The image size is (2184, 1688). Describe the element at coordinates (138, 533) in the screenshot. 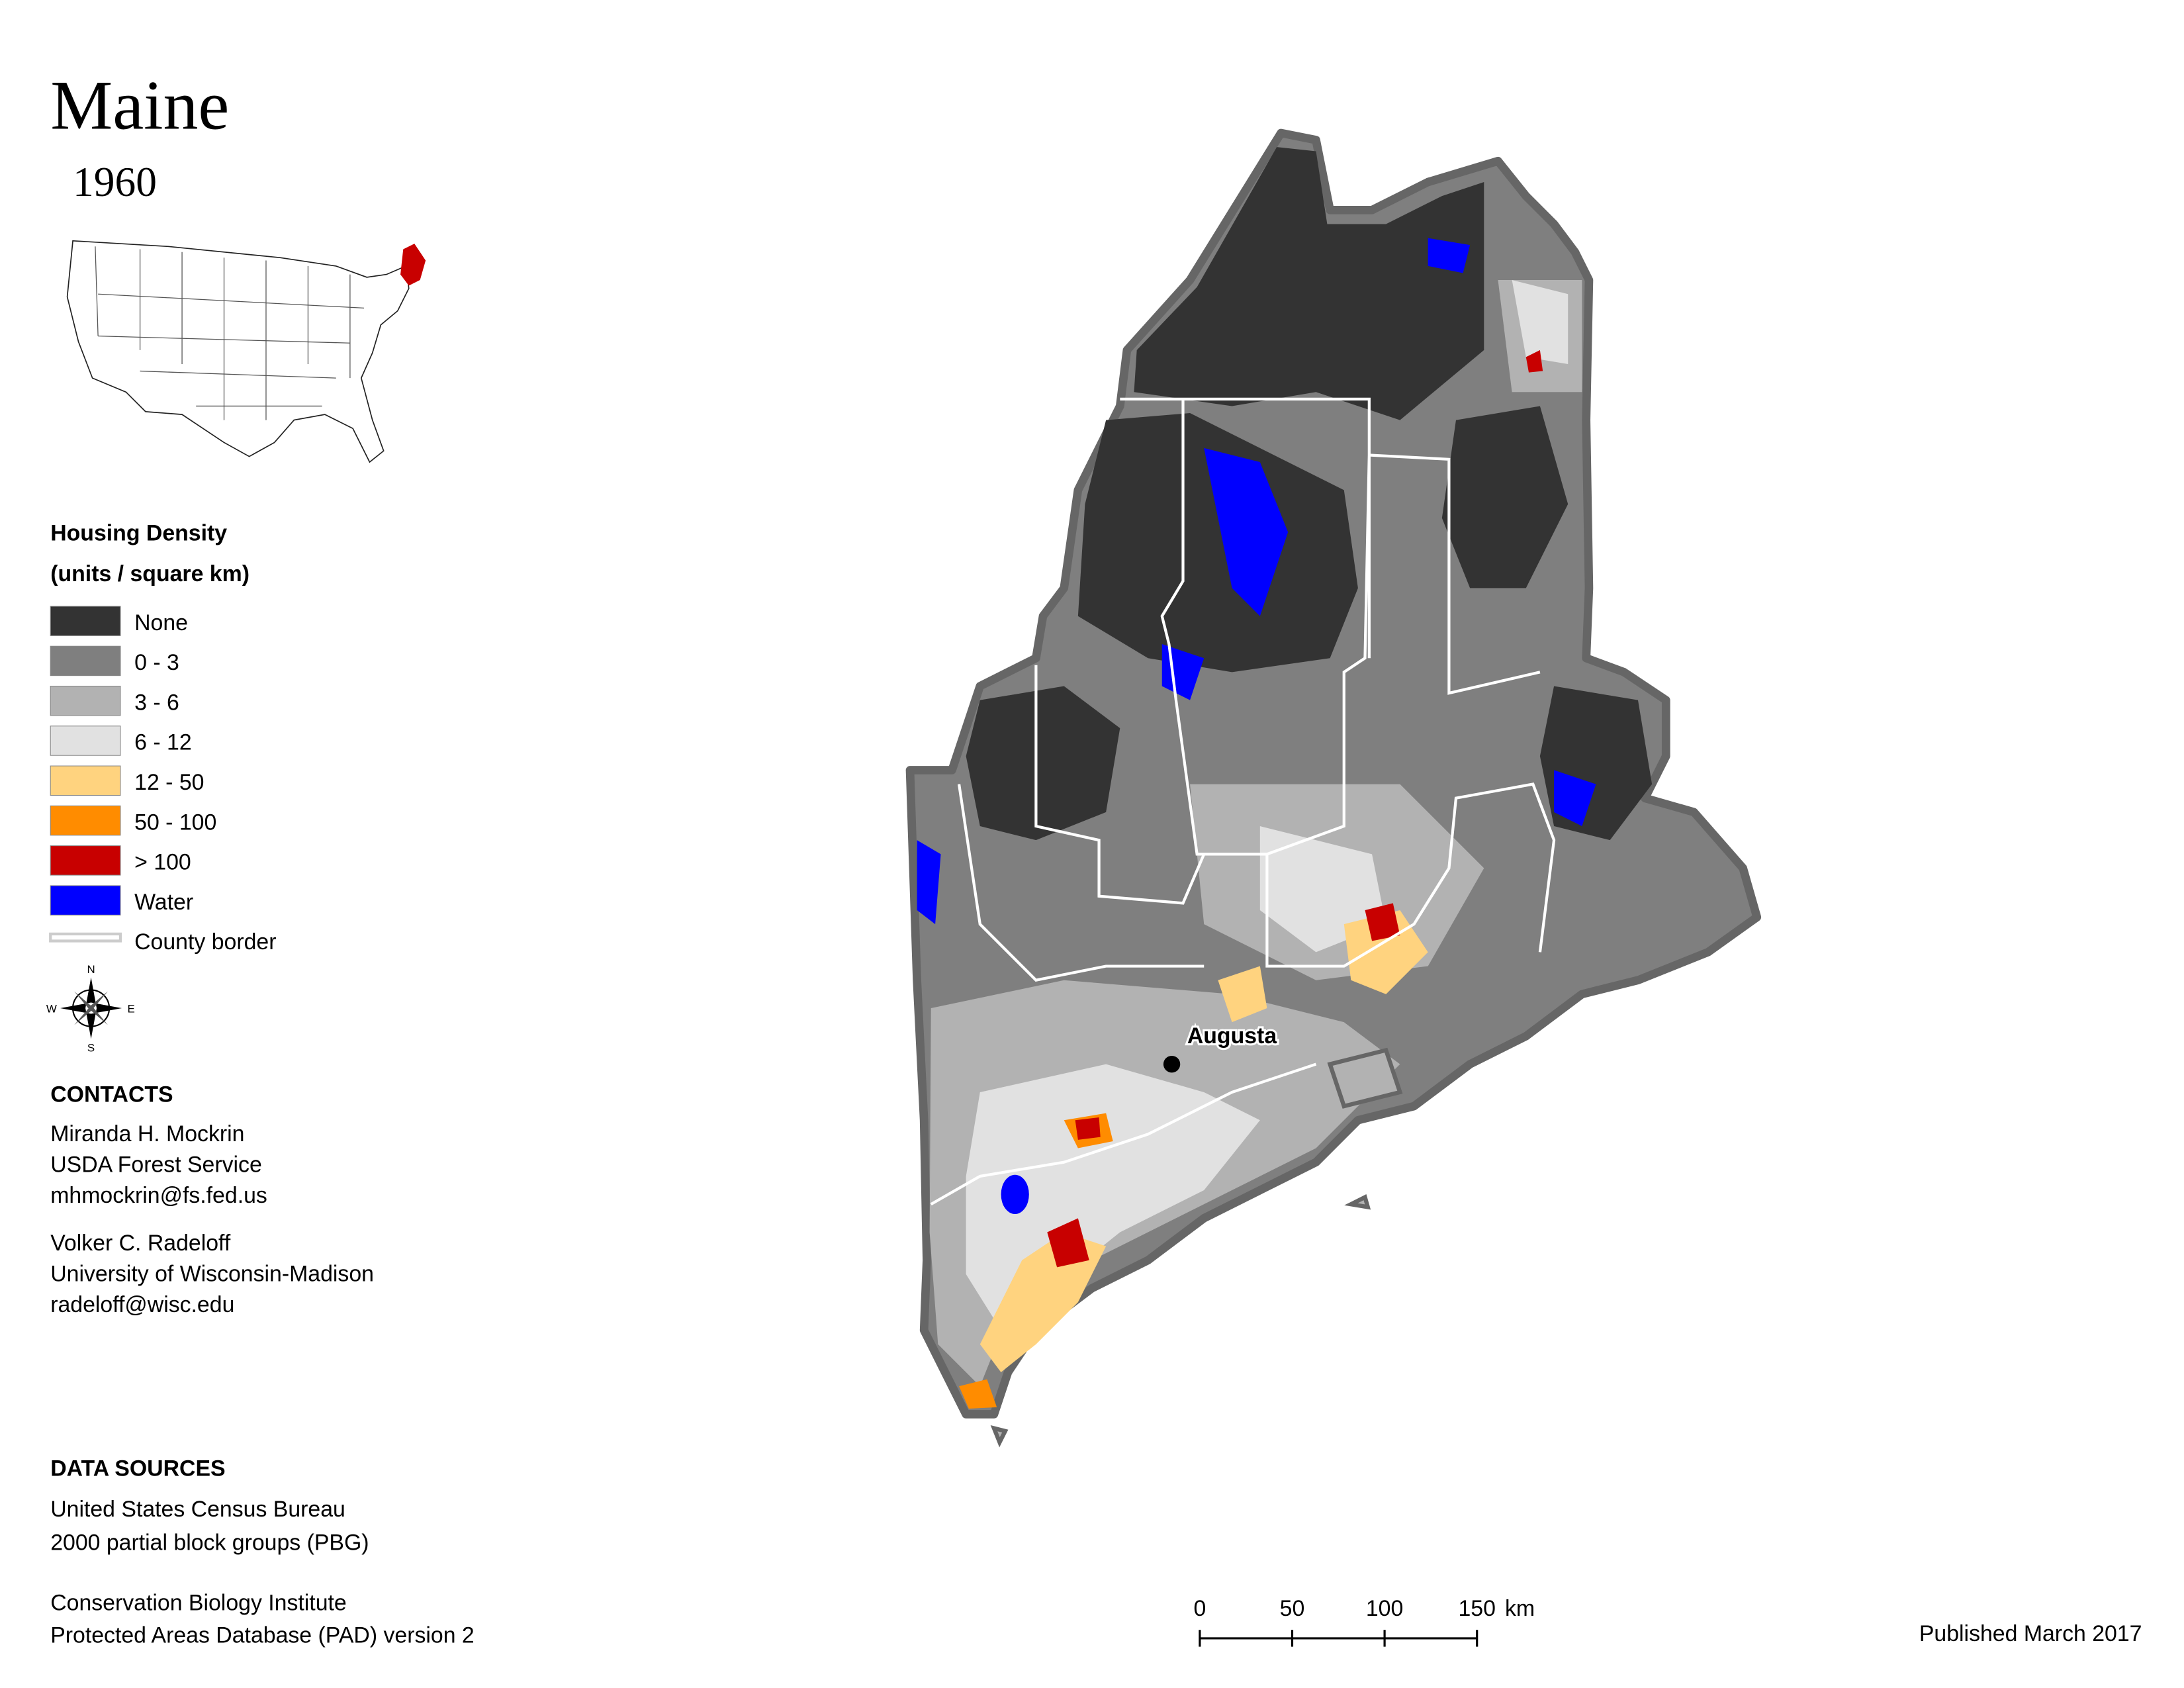

I see `legend-title: Housing Density` at that location.